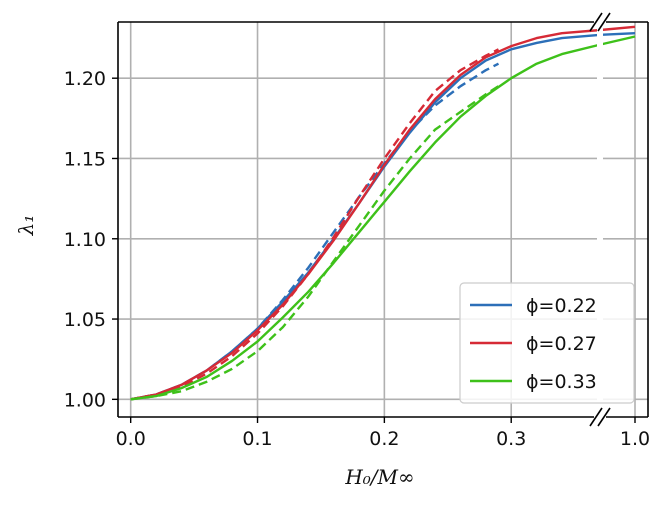 The height and width of the screenshot is (505, 670). Describe the element at coordinates (600, 219) in the screenshot. I see `axis-break-gap` at that location.